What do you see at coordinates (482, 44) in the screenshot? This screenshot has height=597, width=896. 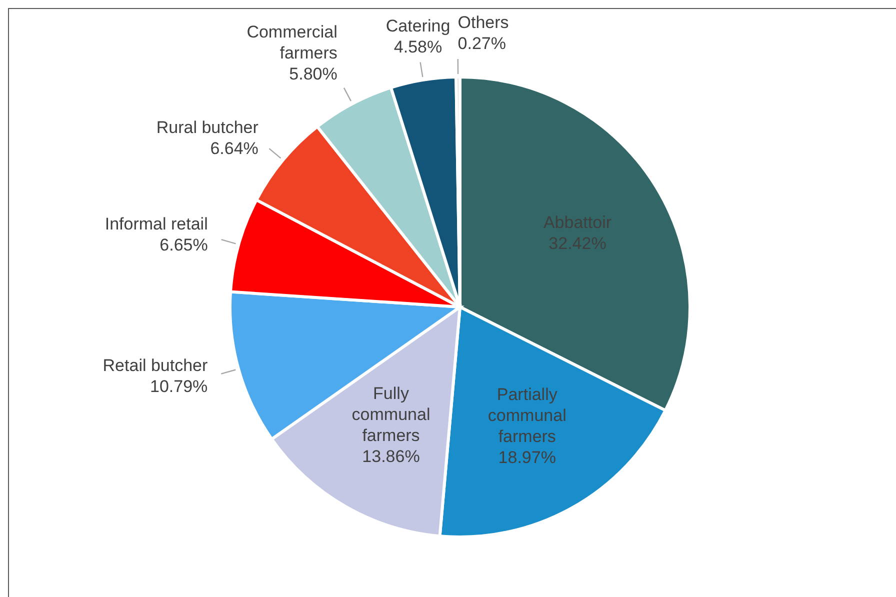 I see `data-label: 0.27%` at bounding box center [482, 44].